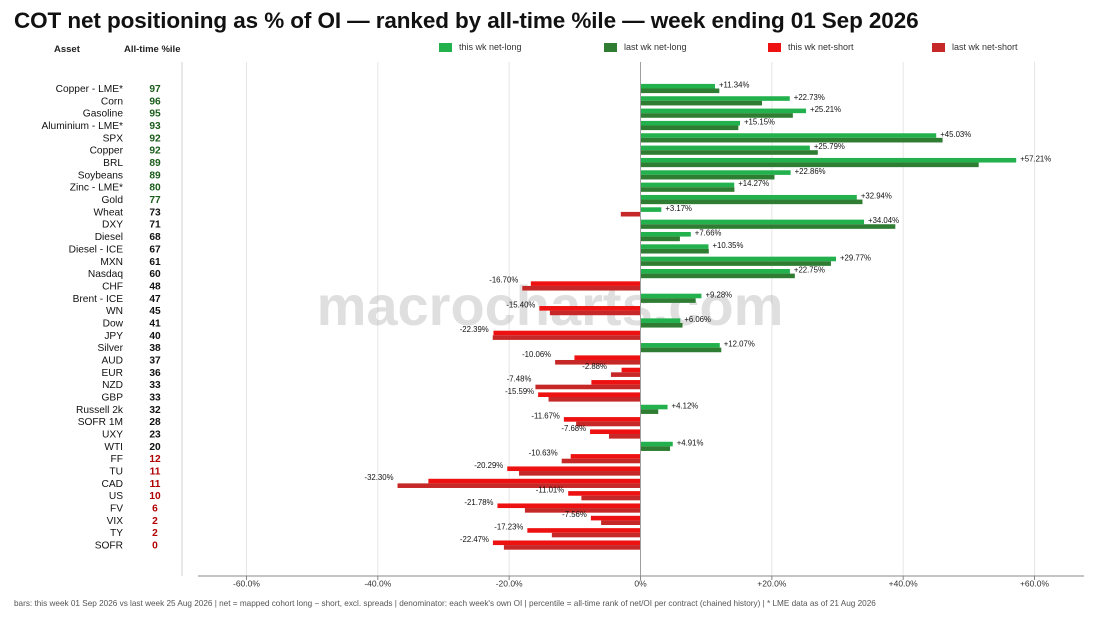 The height and width of the screenshot is (619, 1100). I want to click on asset-label: Corn, so click(112, 101).